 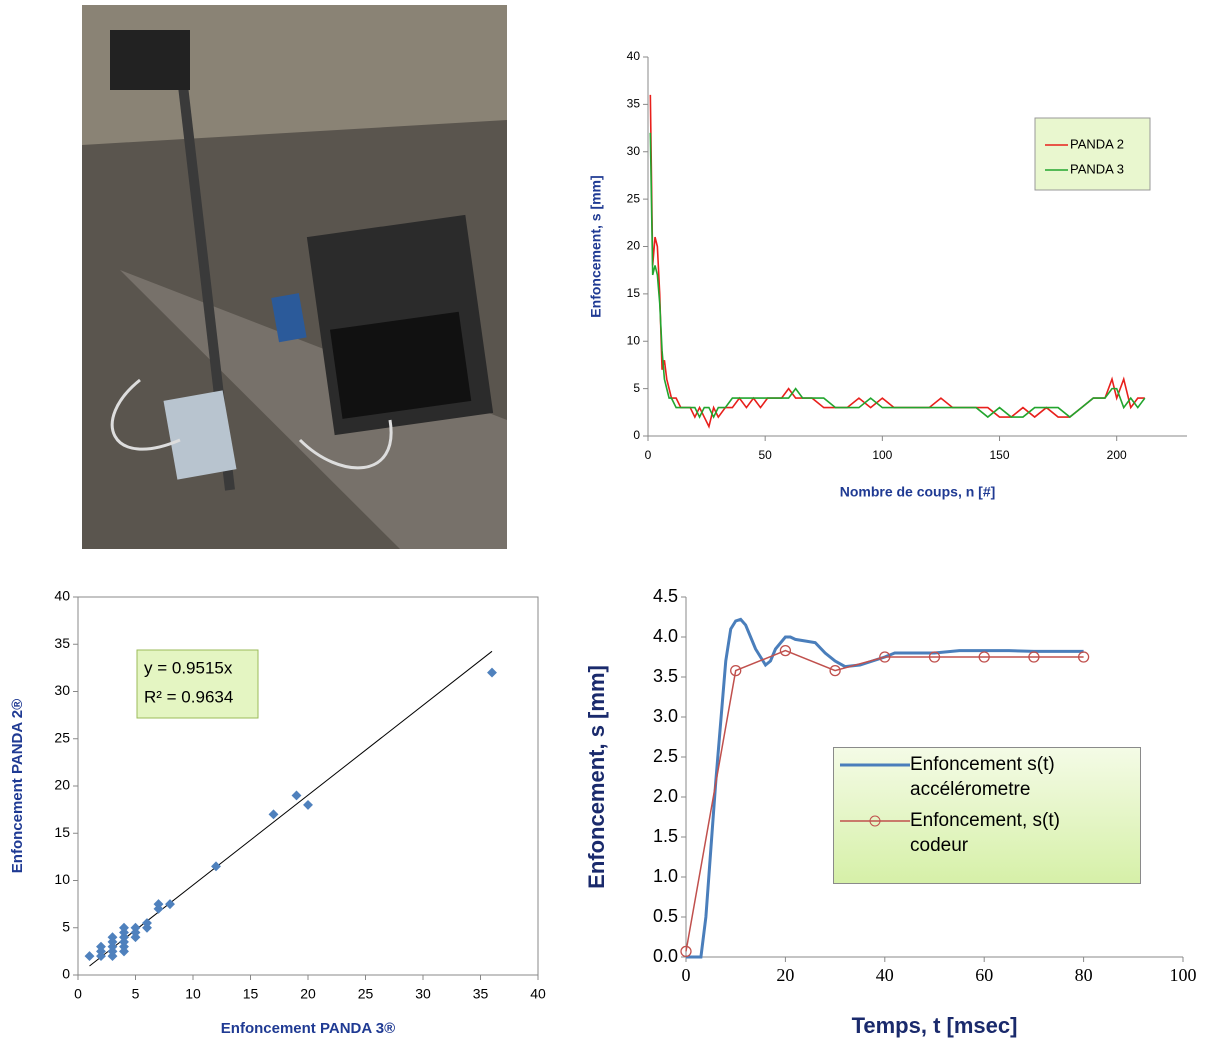 What do you see at coordinates (251, 994) in the screenshot?
I see `x-tick-label: 15` at bounding box center [251, 994].